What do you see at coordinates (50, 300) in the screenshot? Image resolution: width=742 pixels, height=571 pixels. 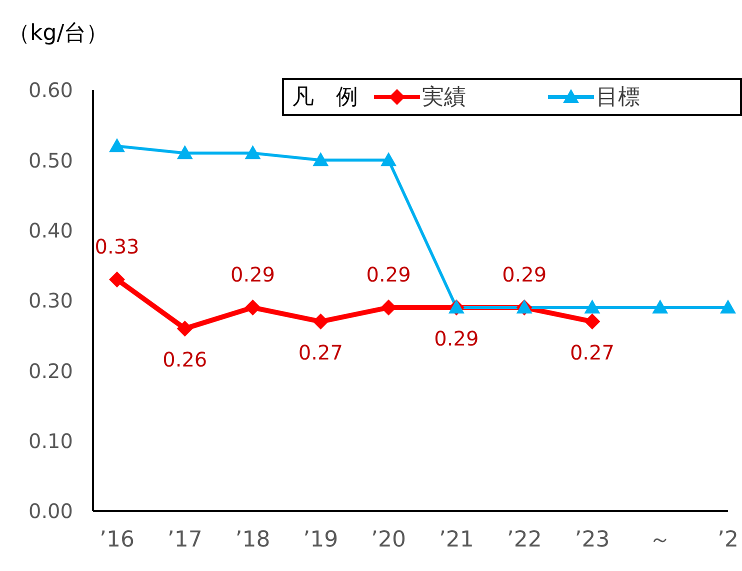 I see `y-tick-label: 0.30` at bounding box center [50, 300].